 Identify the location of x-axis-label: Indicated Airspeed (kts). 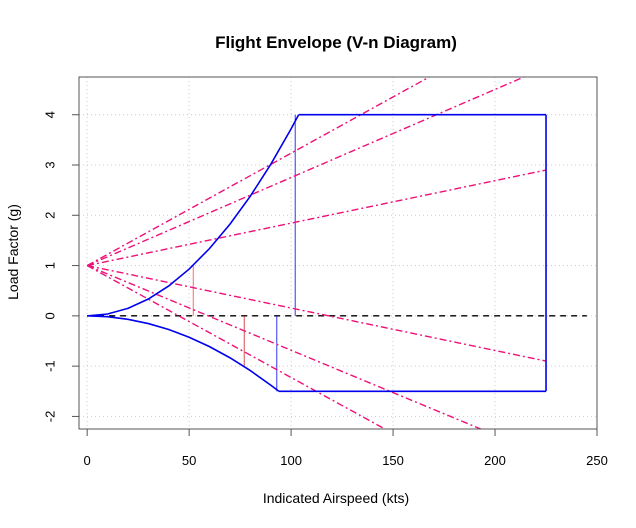
(336, 498).